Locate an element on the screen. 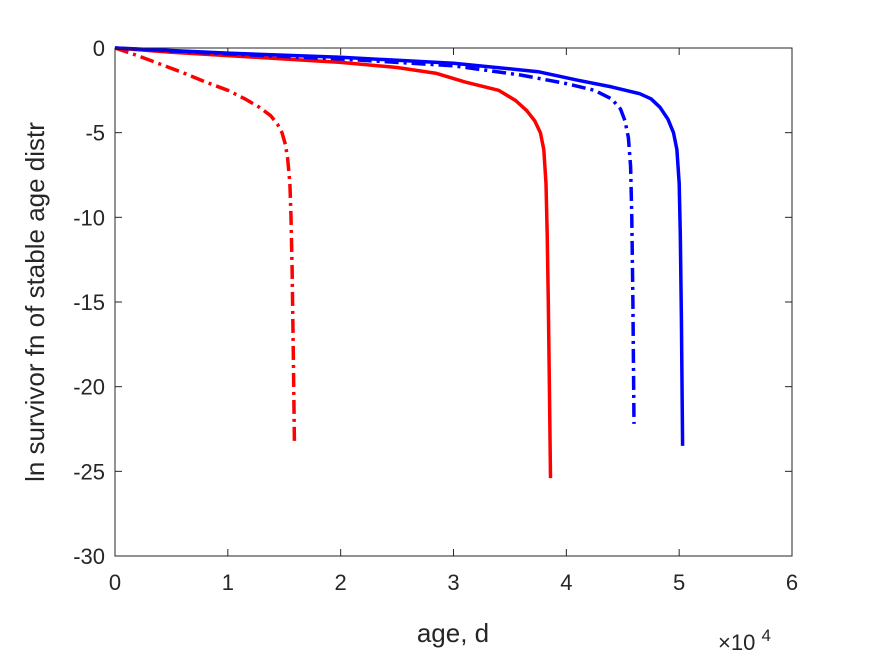 The width and height of the screenshot is (875, 656). y-tick-label: -10 is located at coordinates (89, 217).